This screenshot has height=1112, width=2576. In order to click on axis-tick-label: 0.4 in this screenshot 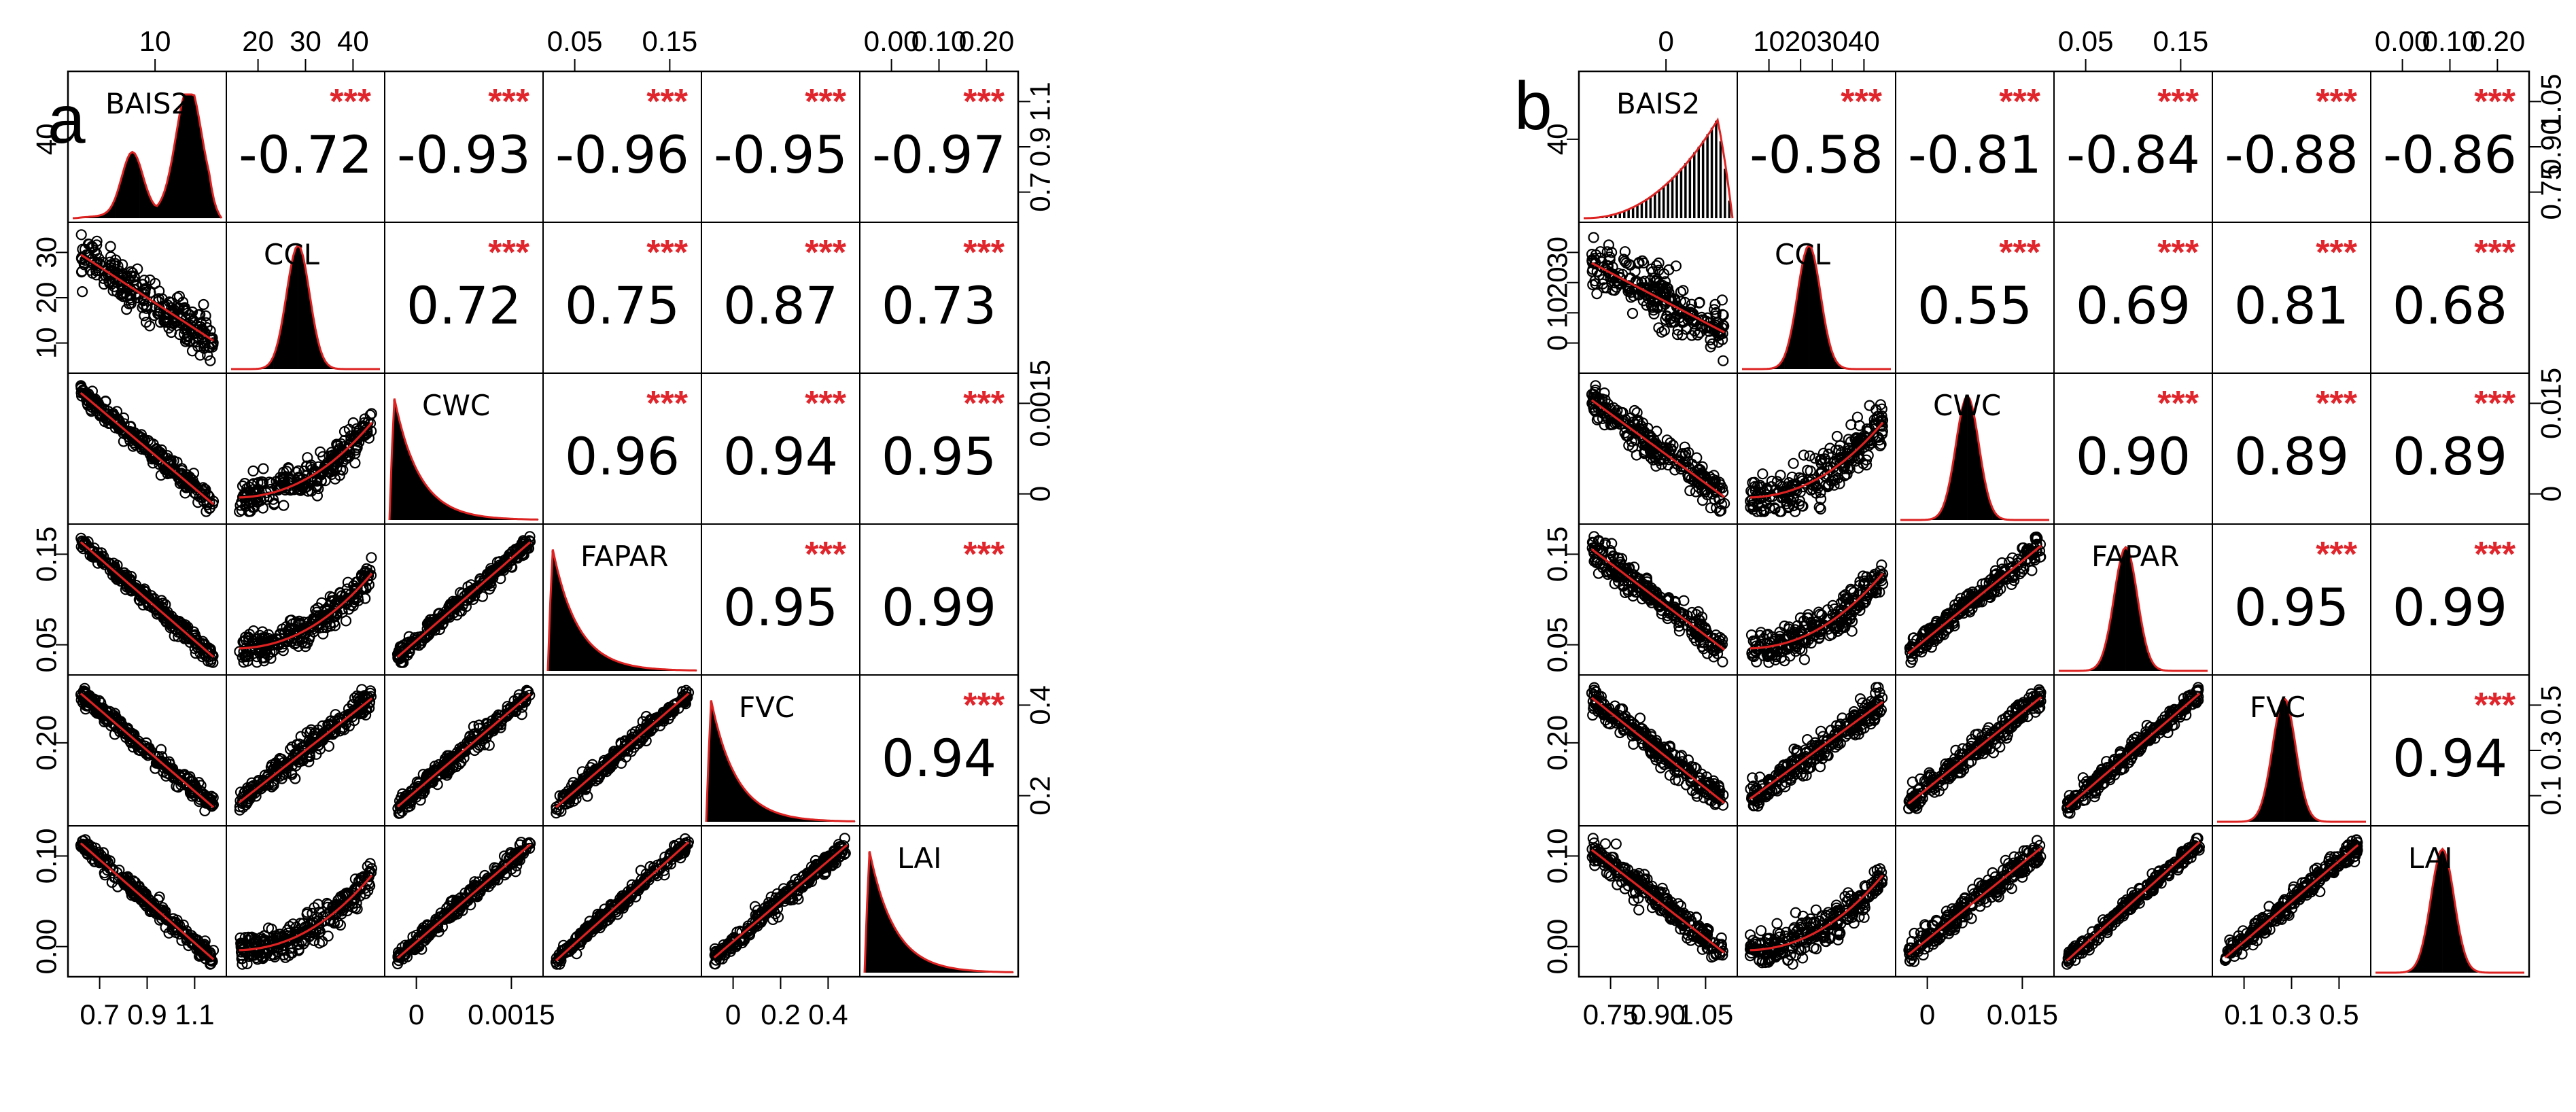, I will do `click(1040, 705)`.